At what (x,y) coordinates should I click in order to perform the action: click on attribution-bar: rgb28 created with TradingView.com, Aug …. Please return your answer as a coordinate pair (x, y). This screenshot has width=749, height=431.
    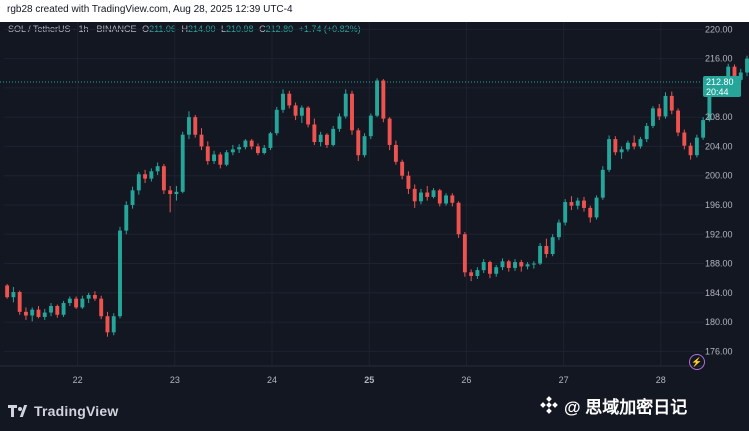
    Looking at the image, I should click on (374, 11).